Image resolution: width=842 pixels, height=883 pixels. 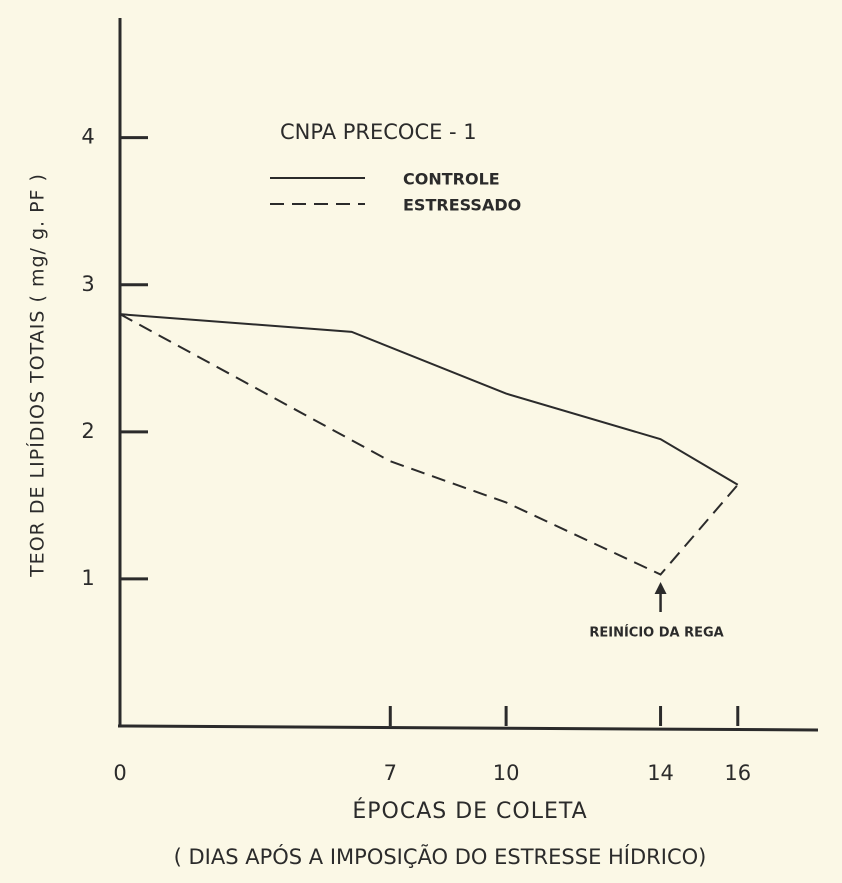 I want to click on x-axis-label: ÉPOCAS DE COLETA, so click(x=469, y=811).